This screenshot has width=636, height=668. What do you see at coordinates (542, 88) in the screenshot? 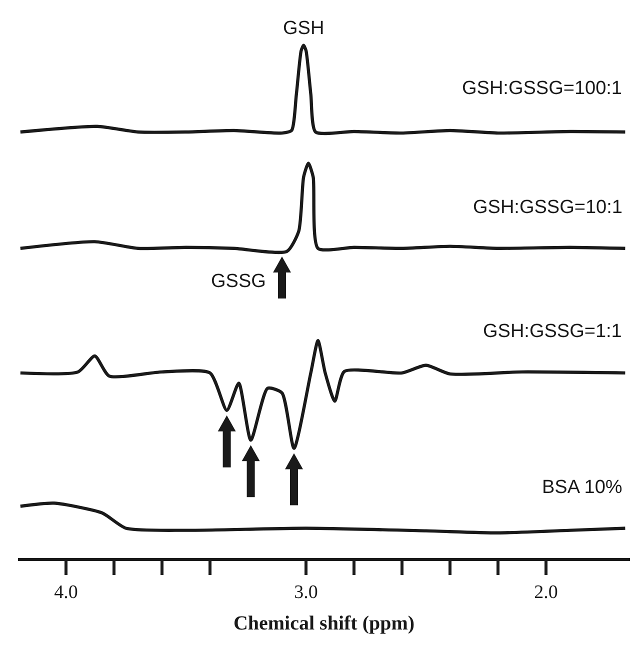
I see `series-label: GSH:GSSG=100:1` at bounding box center [542, 88].